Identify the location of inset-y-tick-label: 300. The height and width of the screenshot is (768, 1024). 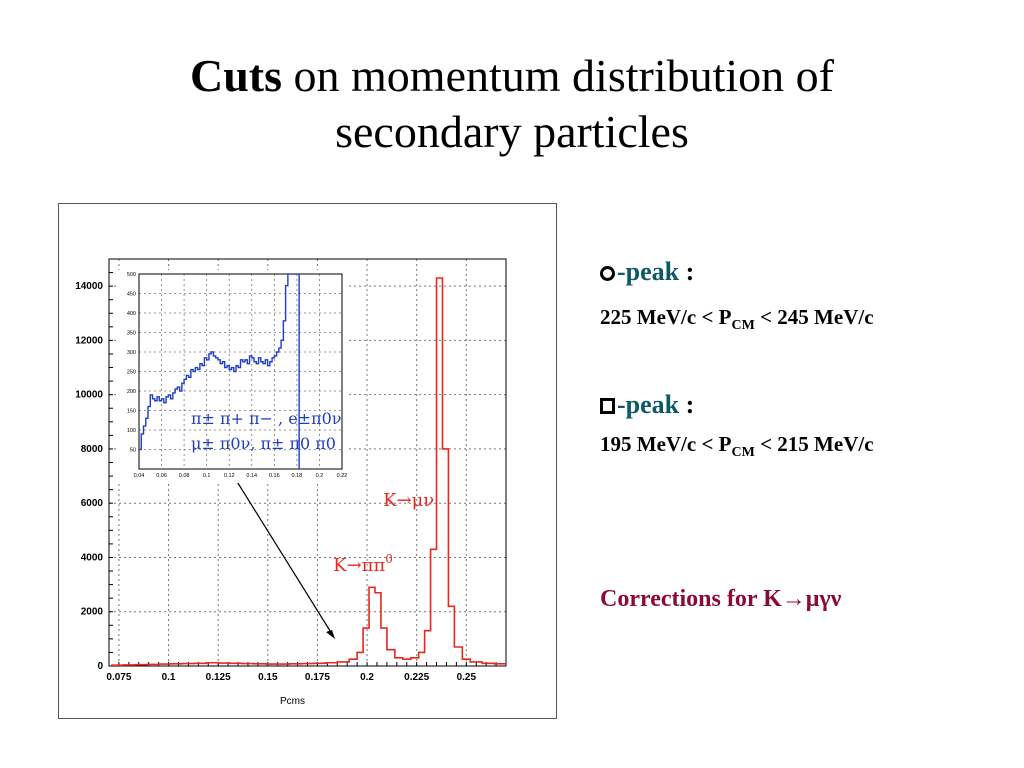
(131, 353).